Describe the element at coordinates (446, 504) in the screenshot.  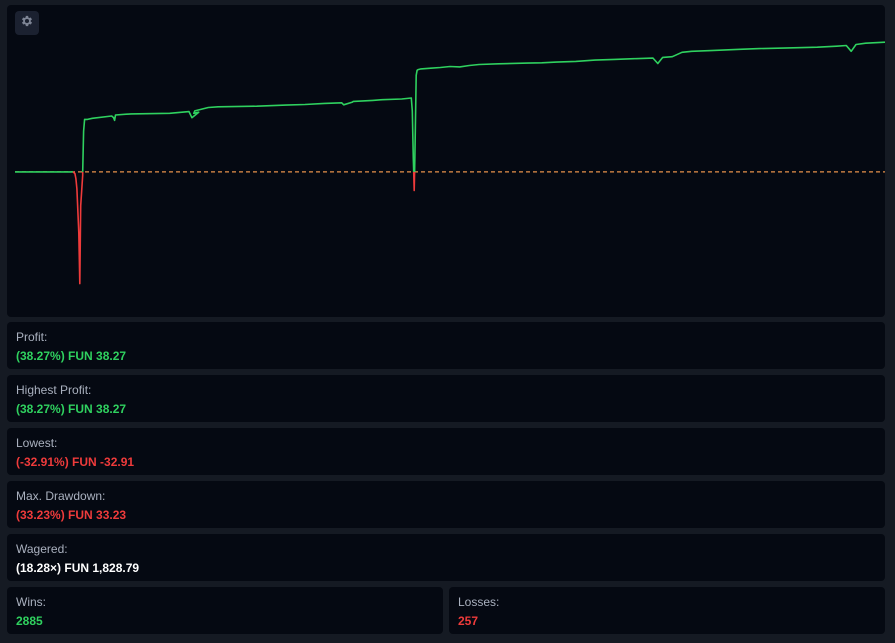
I see `max-drawdown-card: Max. Drawdown: (33.23%) FUN 33.23` at that location.